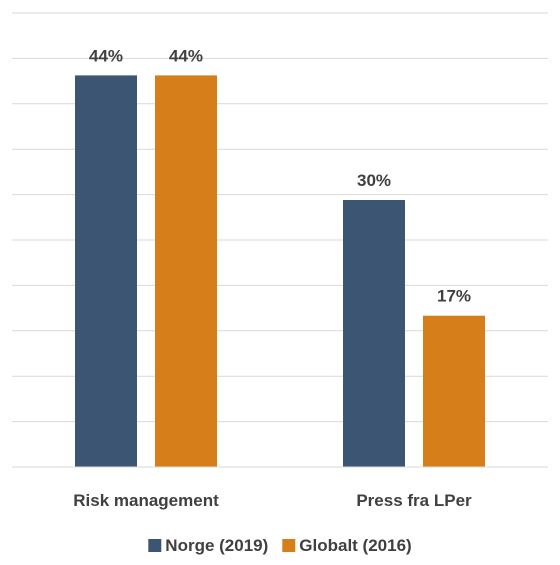 Image resolution: width=560 pixels, height=565 pixels. I want to click on category-labels: Risk management Press fra LPer, so click(272, 500).